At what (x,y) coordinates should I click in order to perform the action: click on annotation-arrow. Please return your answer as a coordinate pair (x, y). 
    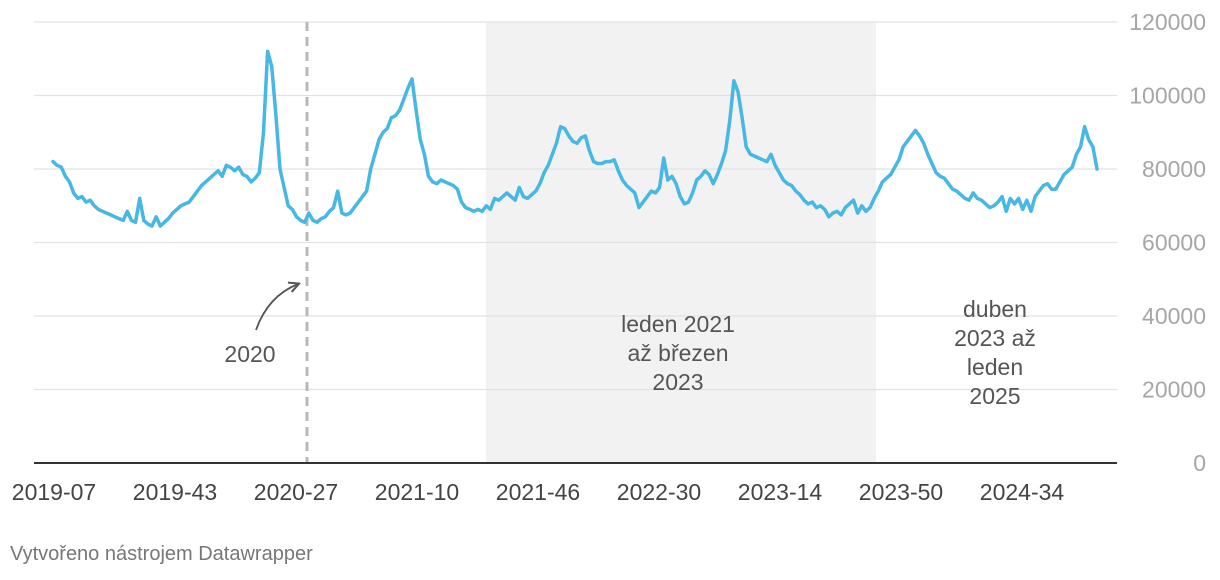
    Looking at the image, I should click on (276, 307).